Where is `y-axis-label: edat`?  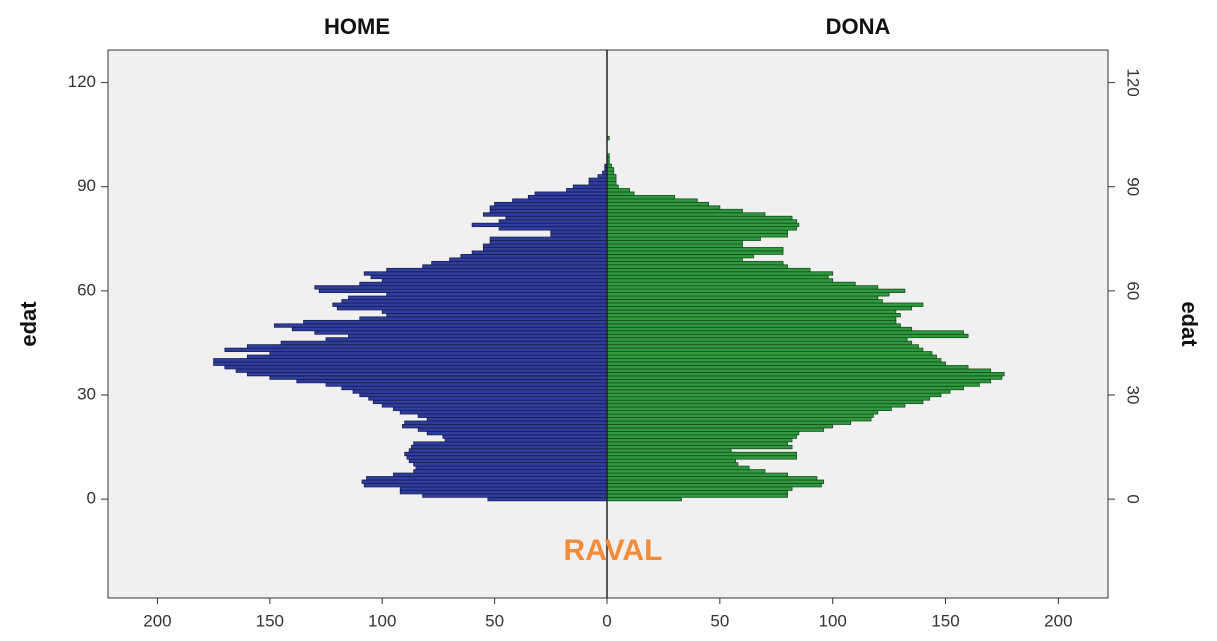 y-axis-label: edat is located at coordinates (1189, 324).